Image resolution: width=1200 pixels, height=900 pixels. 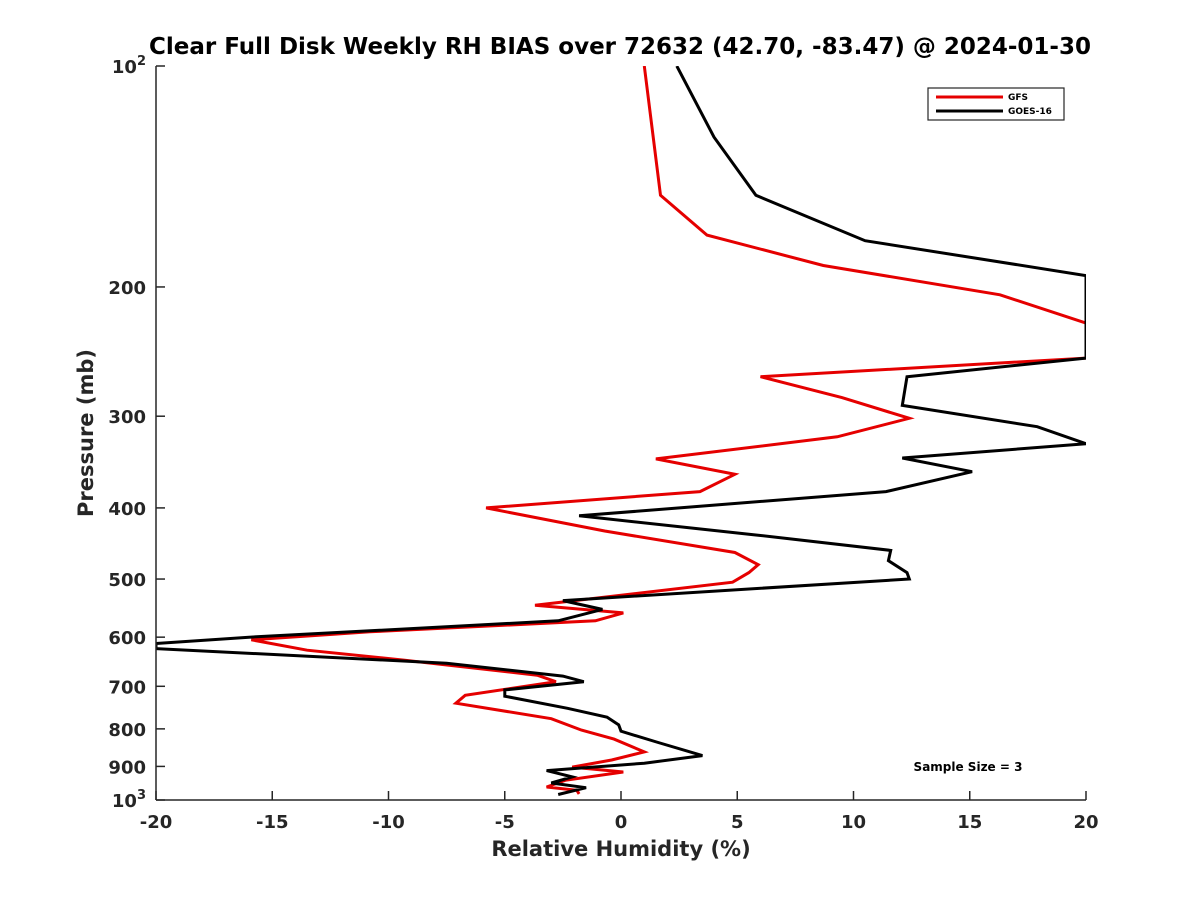 What do you see at coordinates (737, 822) in the screenshot?
I see `x-tick-label: 5` at bounding box center [737, 822].